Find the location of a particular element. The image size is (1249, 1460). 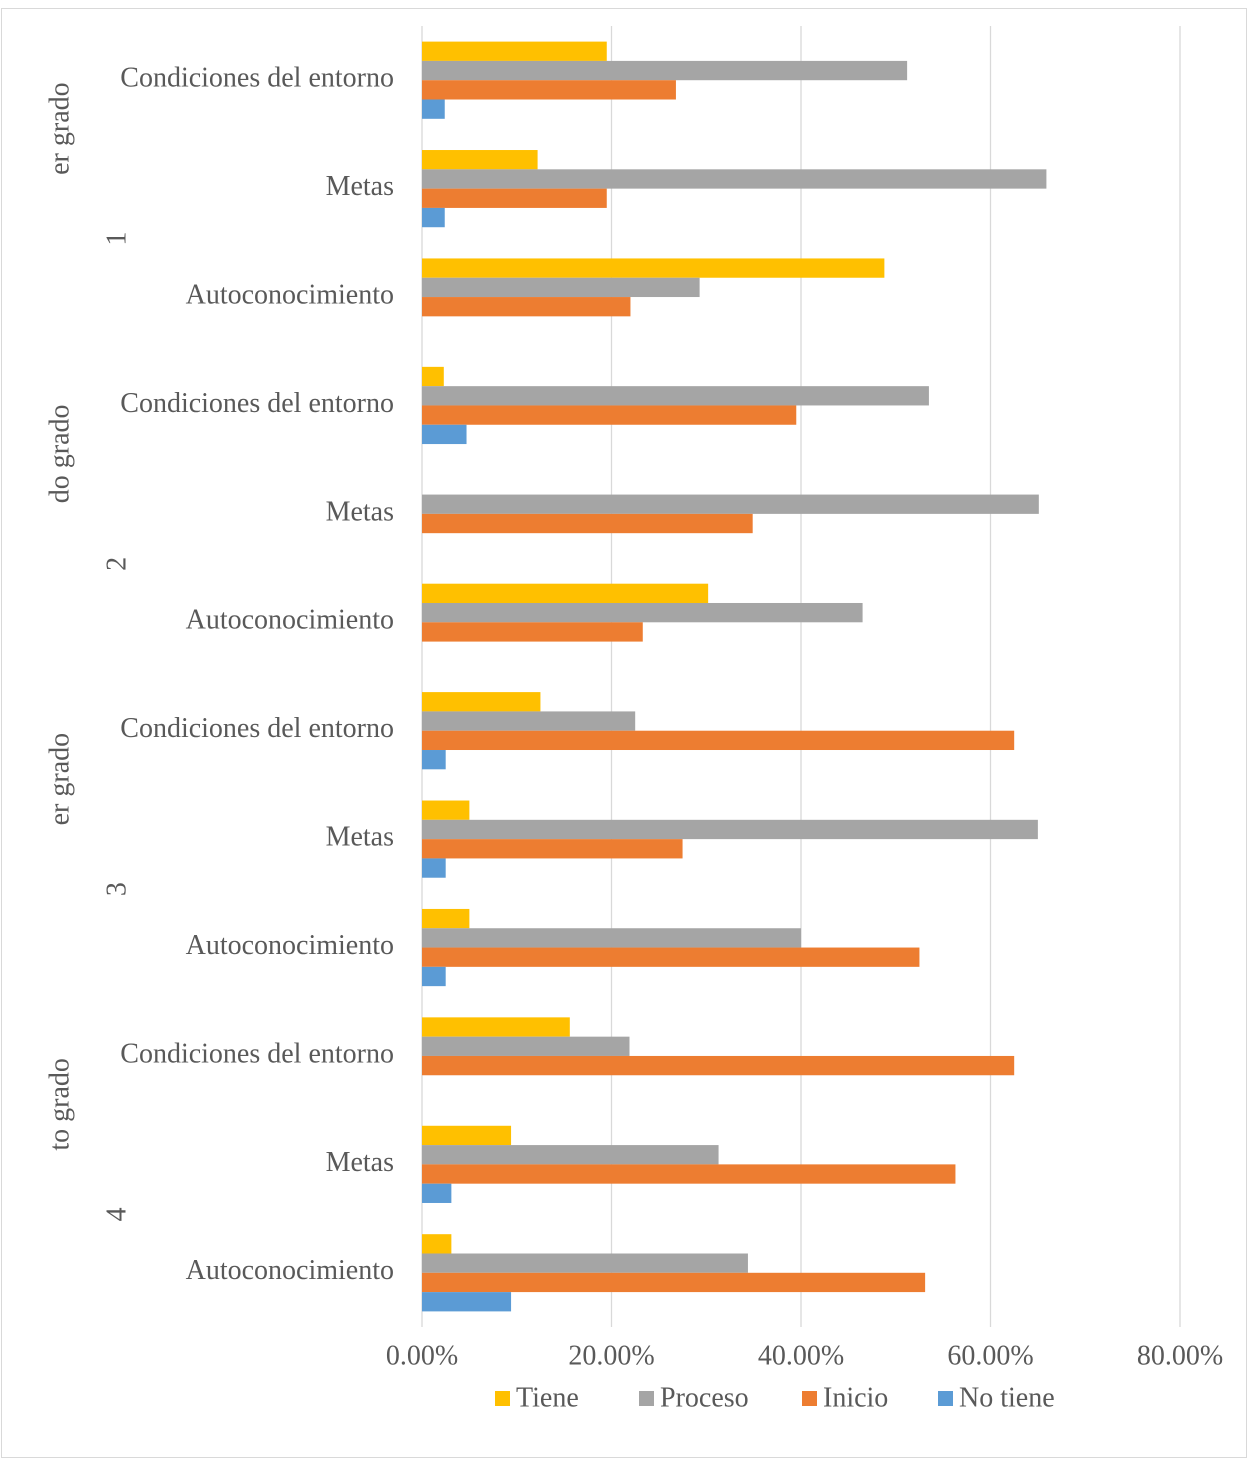

group-label-ordinal: 3 is located at coordinates (116, 889).